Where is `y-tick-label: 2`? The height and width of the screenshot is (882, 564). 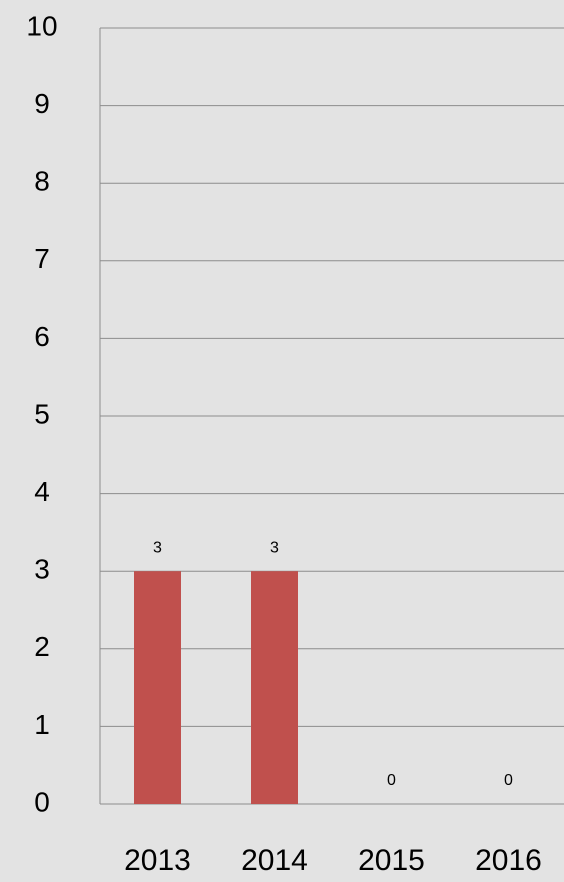 y-tick-label: 2 is located at coordinates (42, 646).